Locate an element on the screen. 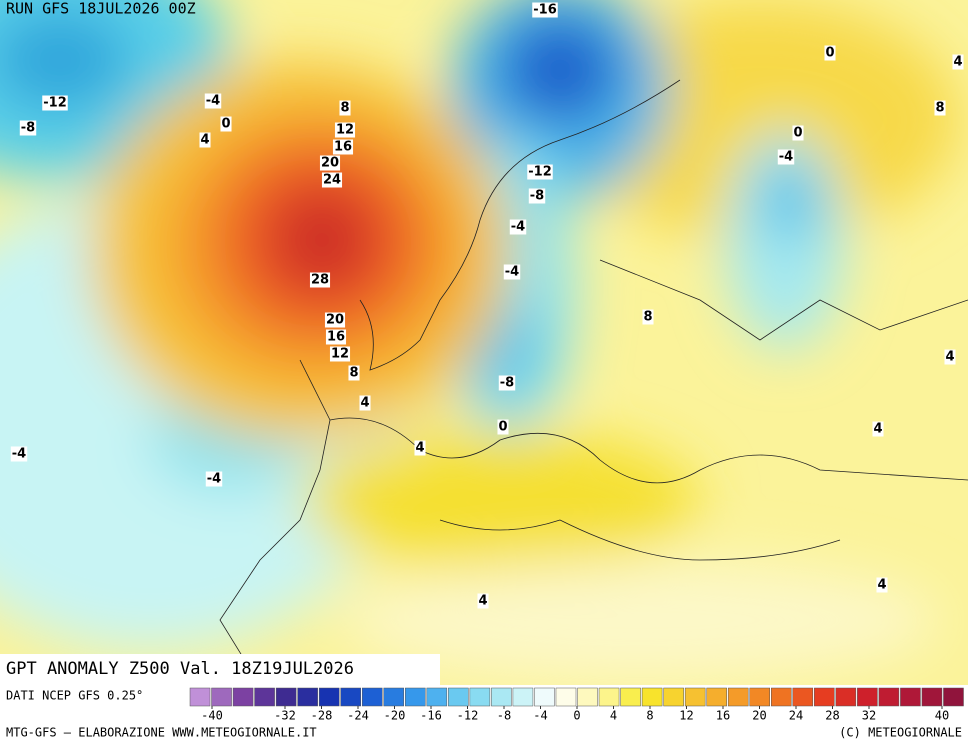  colorbar-label: 12 is located at coordinates (686, 716).